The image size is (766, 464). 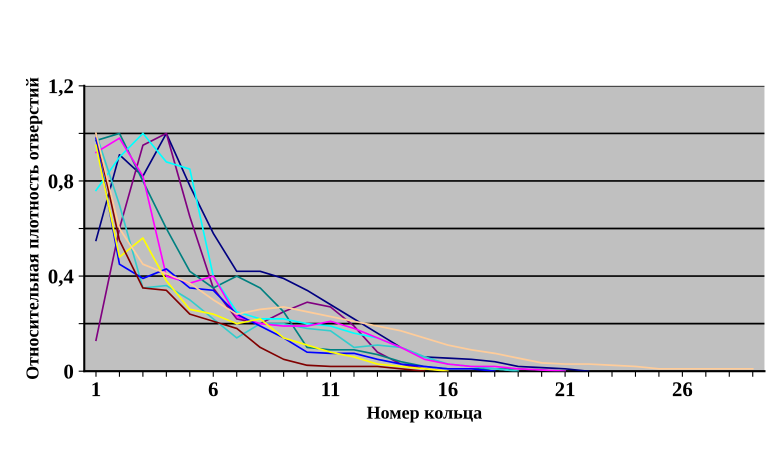 What do you see at coordinates (69, 371) in the screenshot?
I see `y-tick-label: 0` at bounding box center [69, 371].